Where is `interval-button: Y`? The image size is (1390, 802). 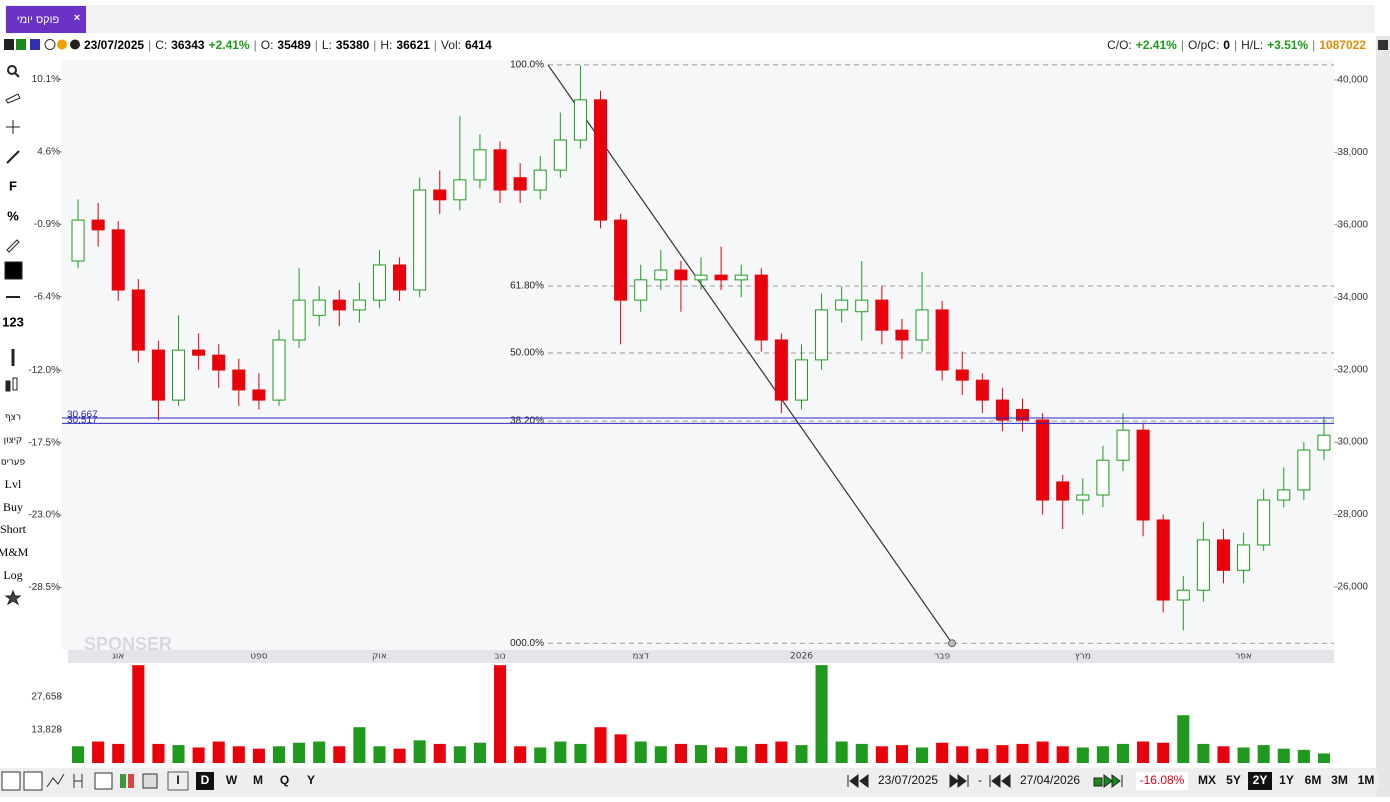
interval-button: Y is located at coordinates (311, 780).